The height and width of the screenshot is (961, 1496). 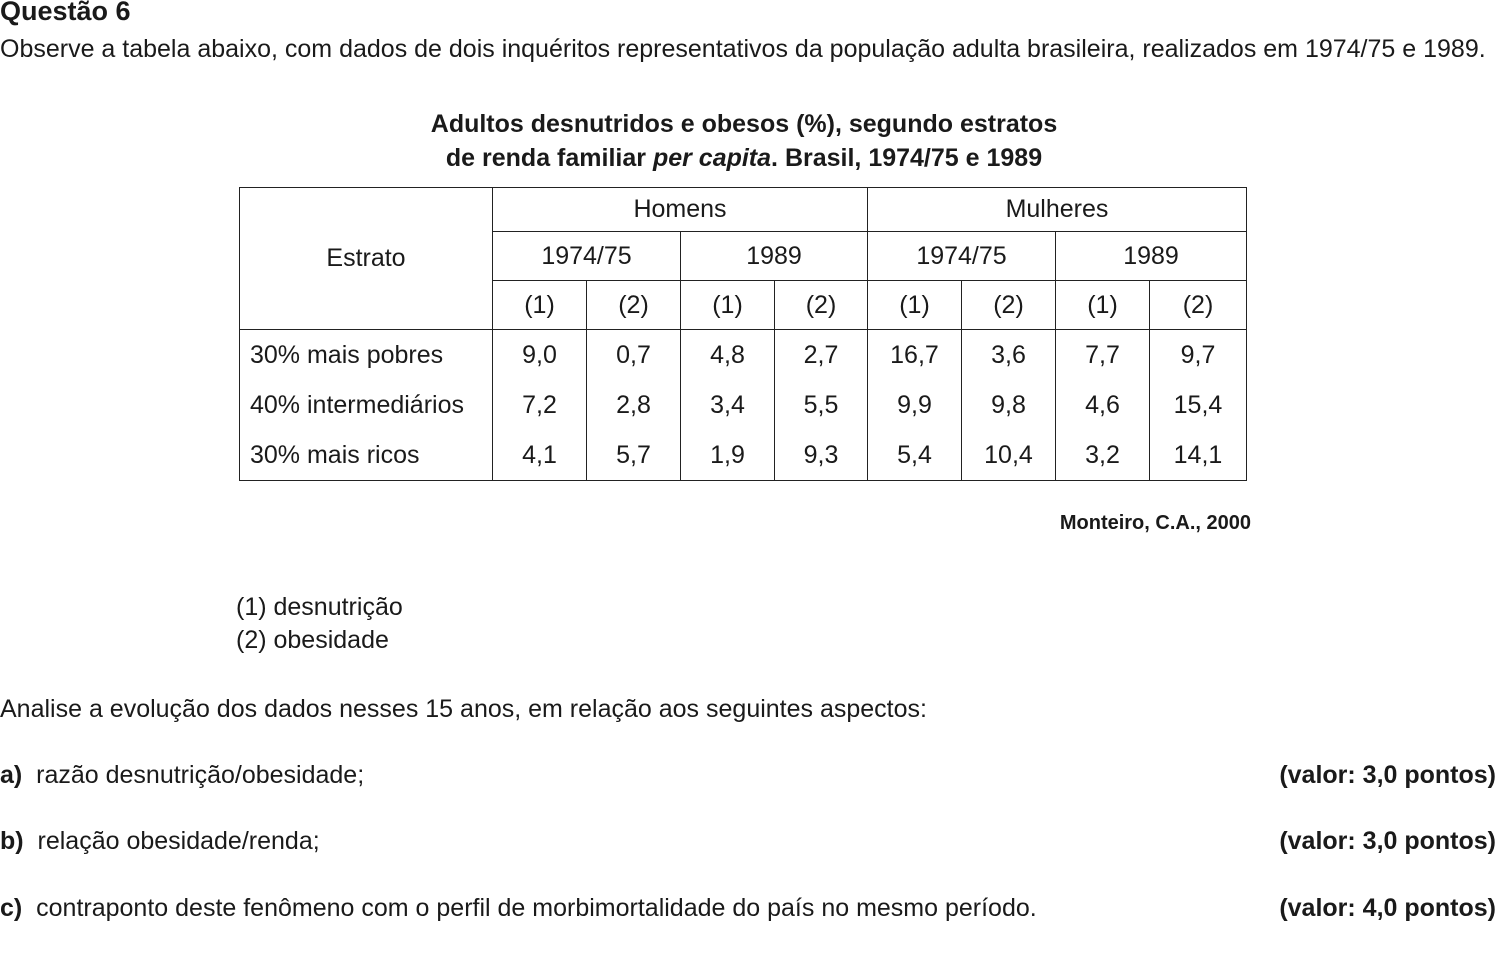 What do you see at coordinates (914, 455) in the screenshot?
I see `table-cell: 5,4` at bounding box center [914, 455].